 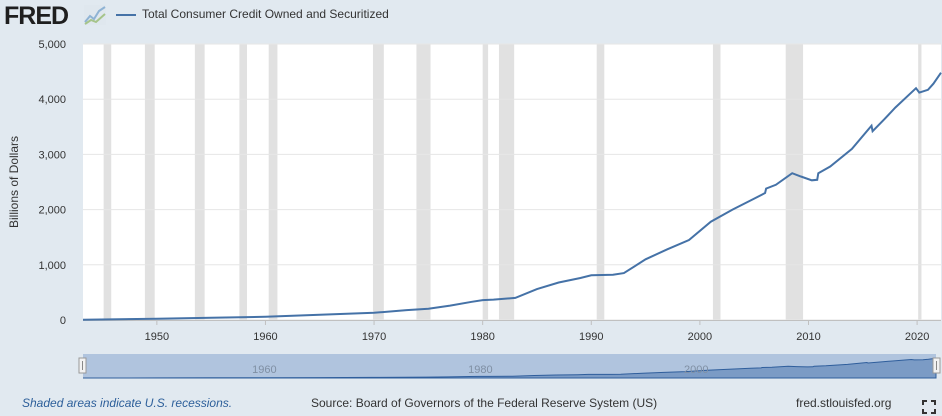 I want to click on recession-note: Shaded areas indicate U.S. recessions., so click(x=127, y=403).